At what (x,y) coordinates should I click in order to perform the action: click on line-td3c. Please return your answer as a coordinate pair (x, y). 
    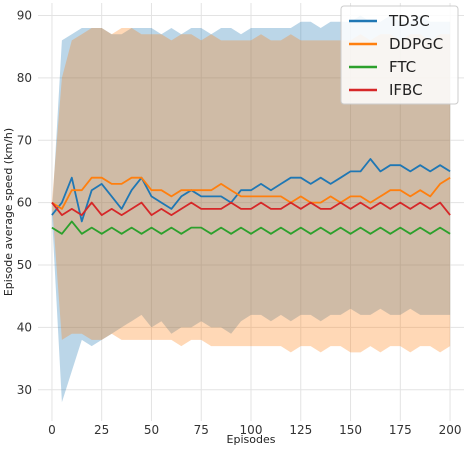
    Looking at the image, I should click on (251, 190).